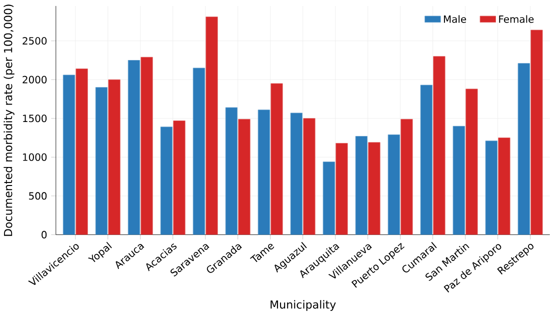  What do you see at coordinates (44, 235) in the screenshot?
I see `y-tick-label: 0` at bounding box center [44, 235].